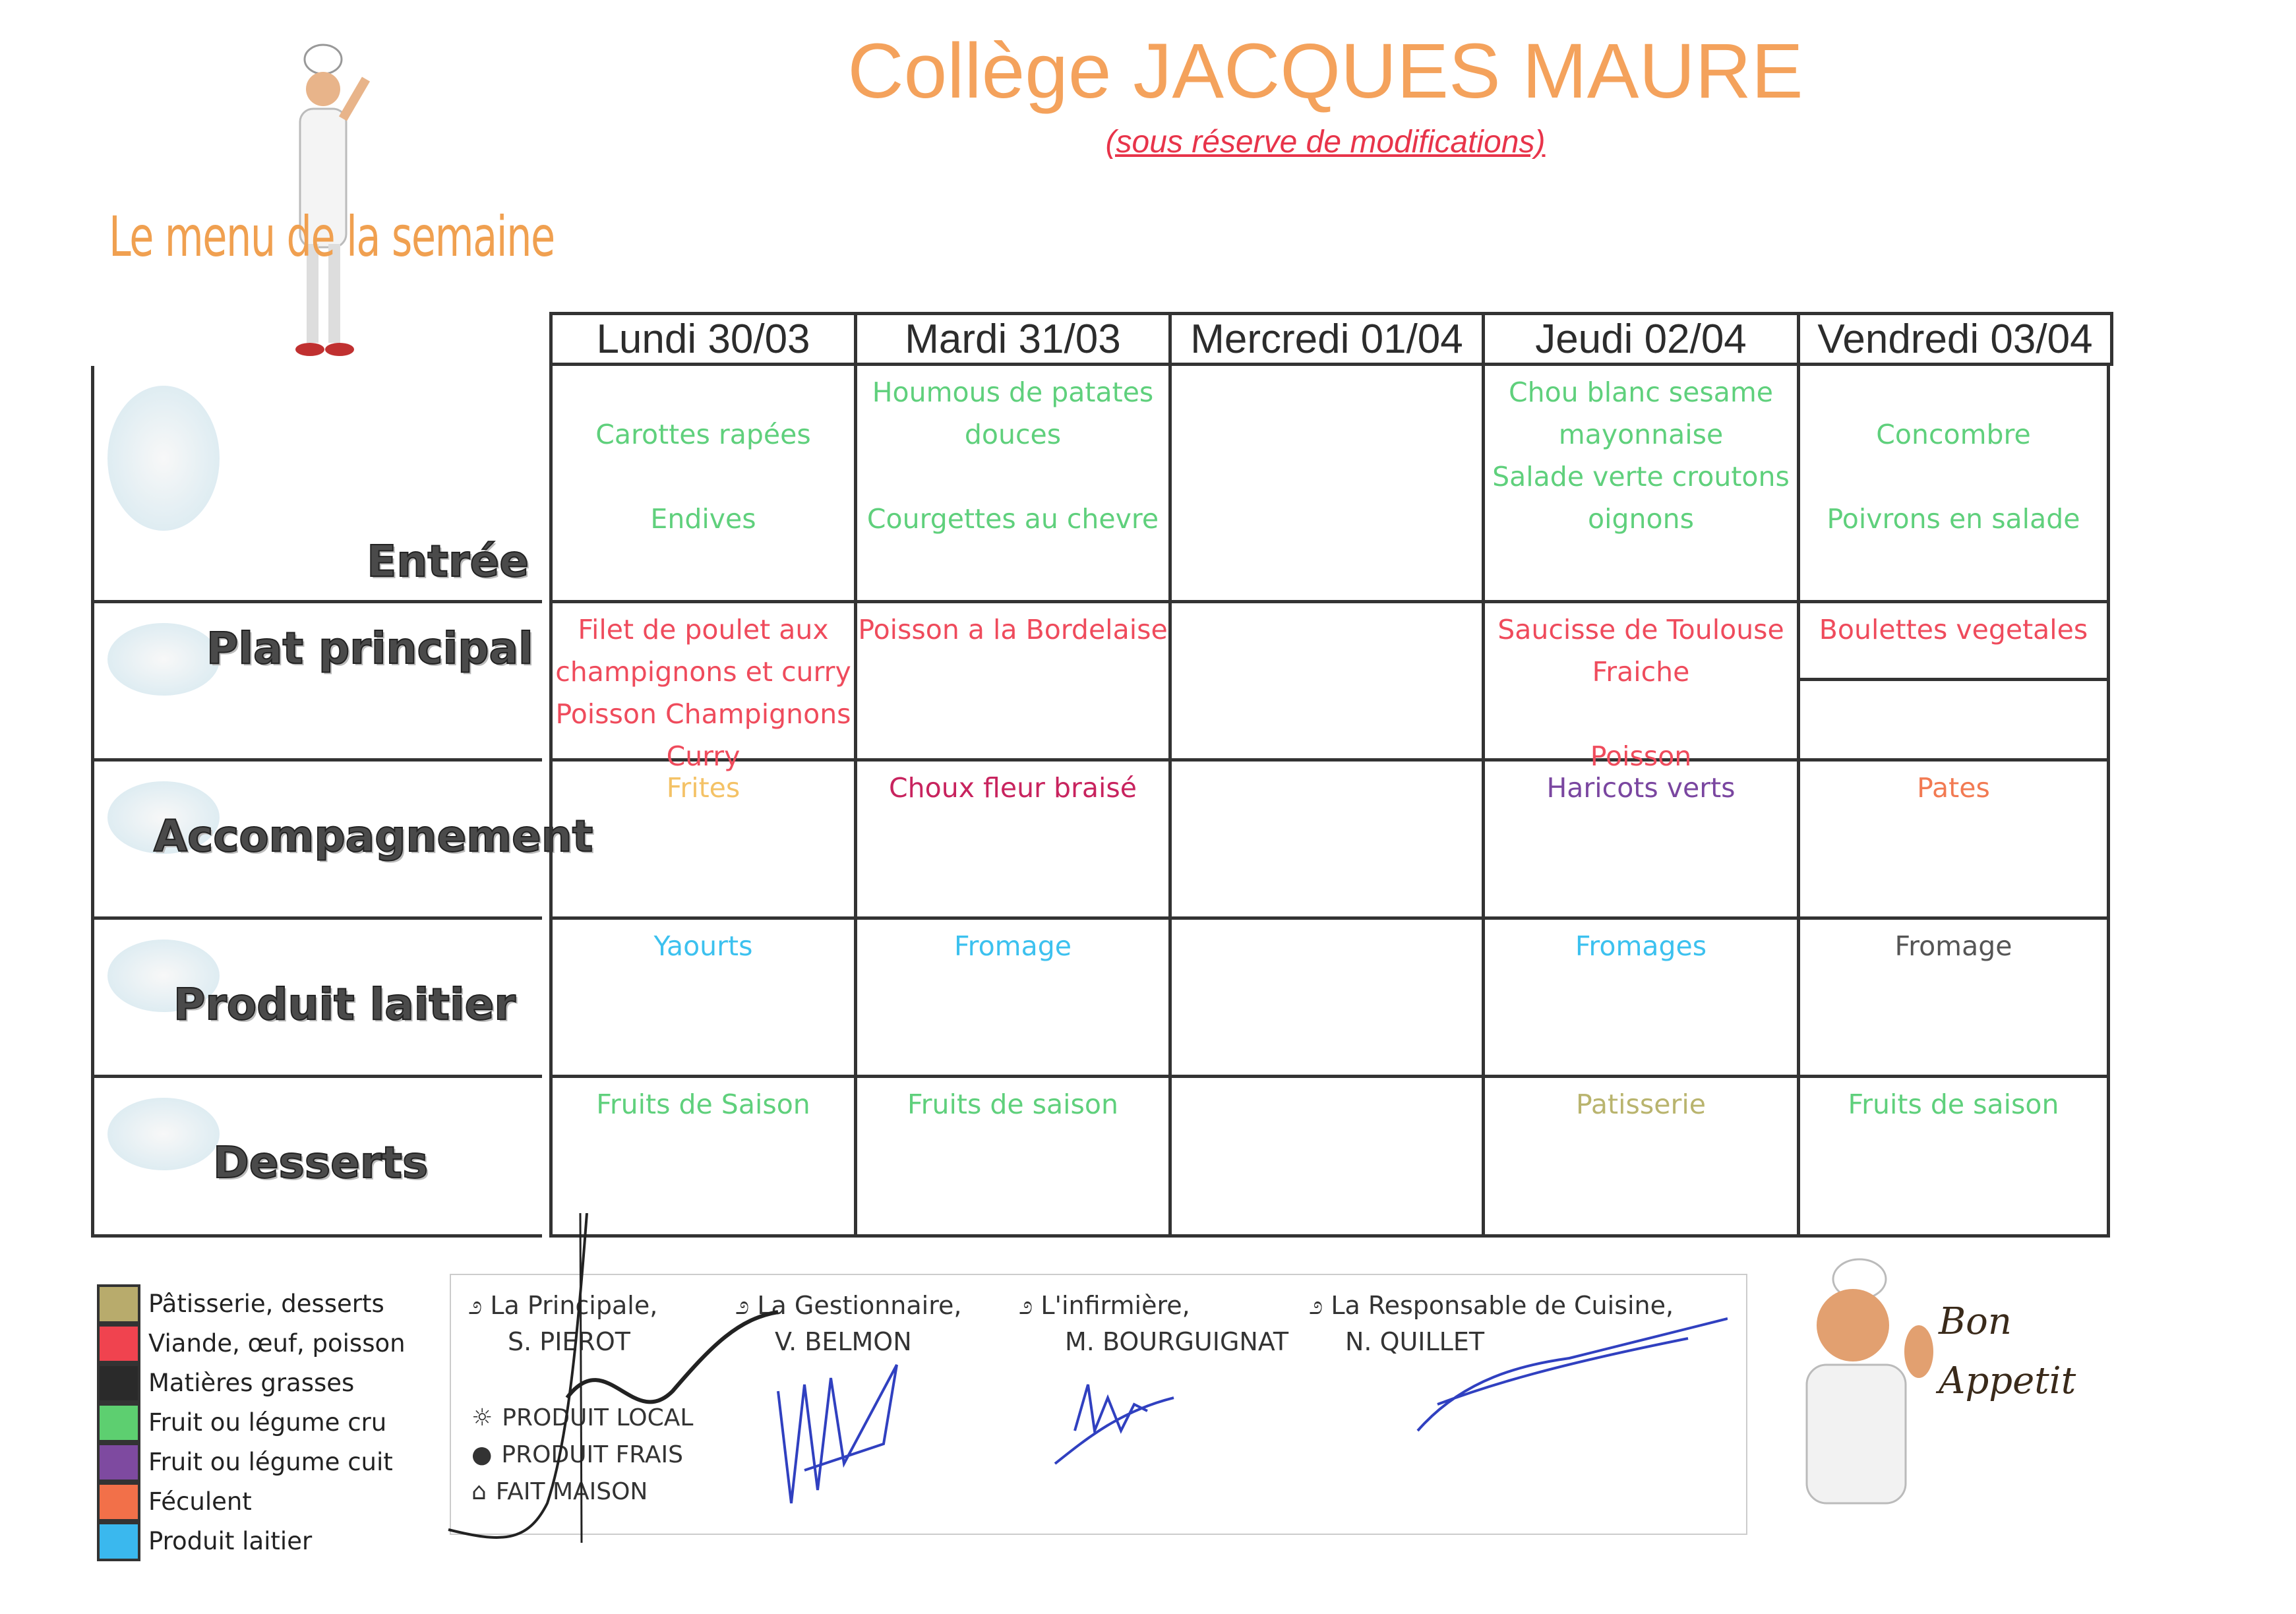  Describe the element at coordinates (1953, 946) in the screenshot. I see `dish: Fromage` at that location.